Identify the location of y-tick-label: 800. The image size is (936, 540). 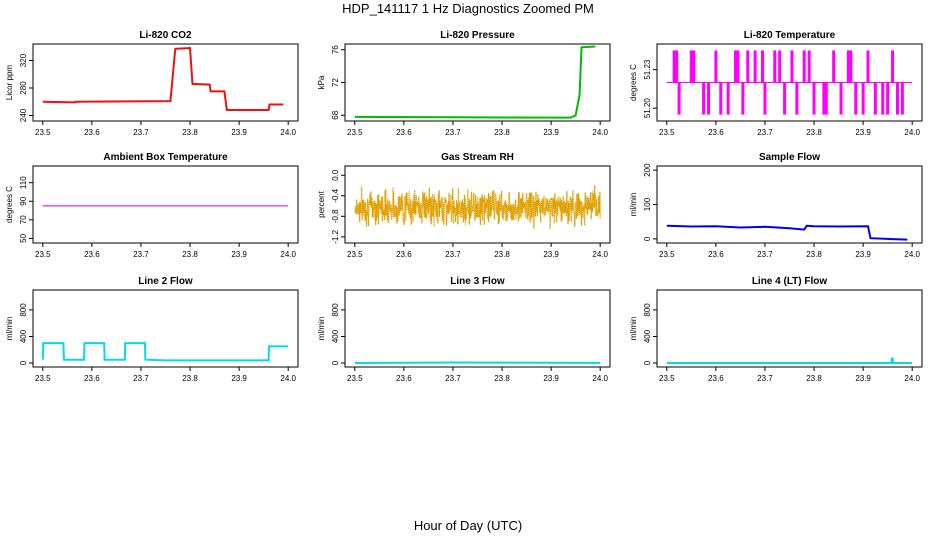
(23, 310).